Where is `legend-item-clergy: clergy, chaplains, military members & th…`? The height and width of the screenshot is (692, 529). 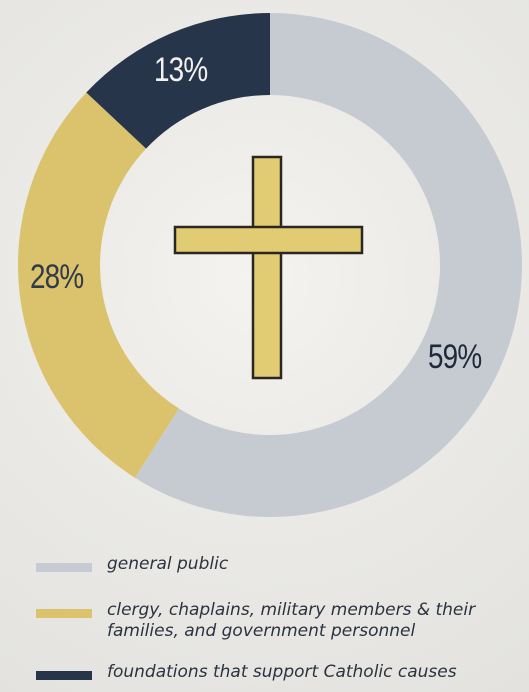
legend-item-clergy: clergy, chaplains, military members & th… is located at coordinates (271, 621).